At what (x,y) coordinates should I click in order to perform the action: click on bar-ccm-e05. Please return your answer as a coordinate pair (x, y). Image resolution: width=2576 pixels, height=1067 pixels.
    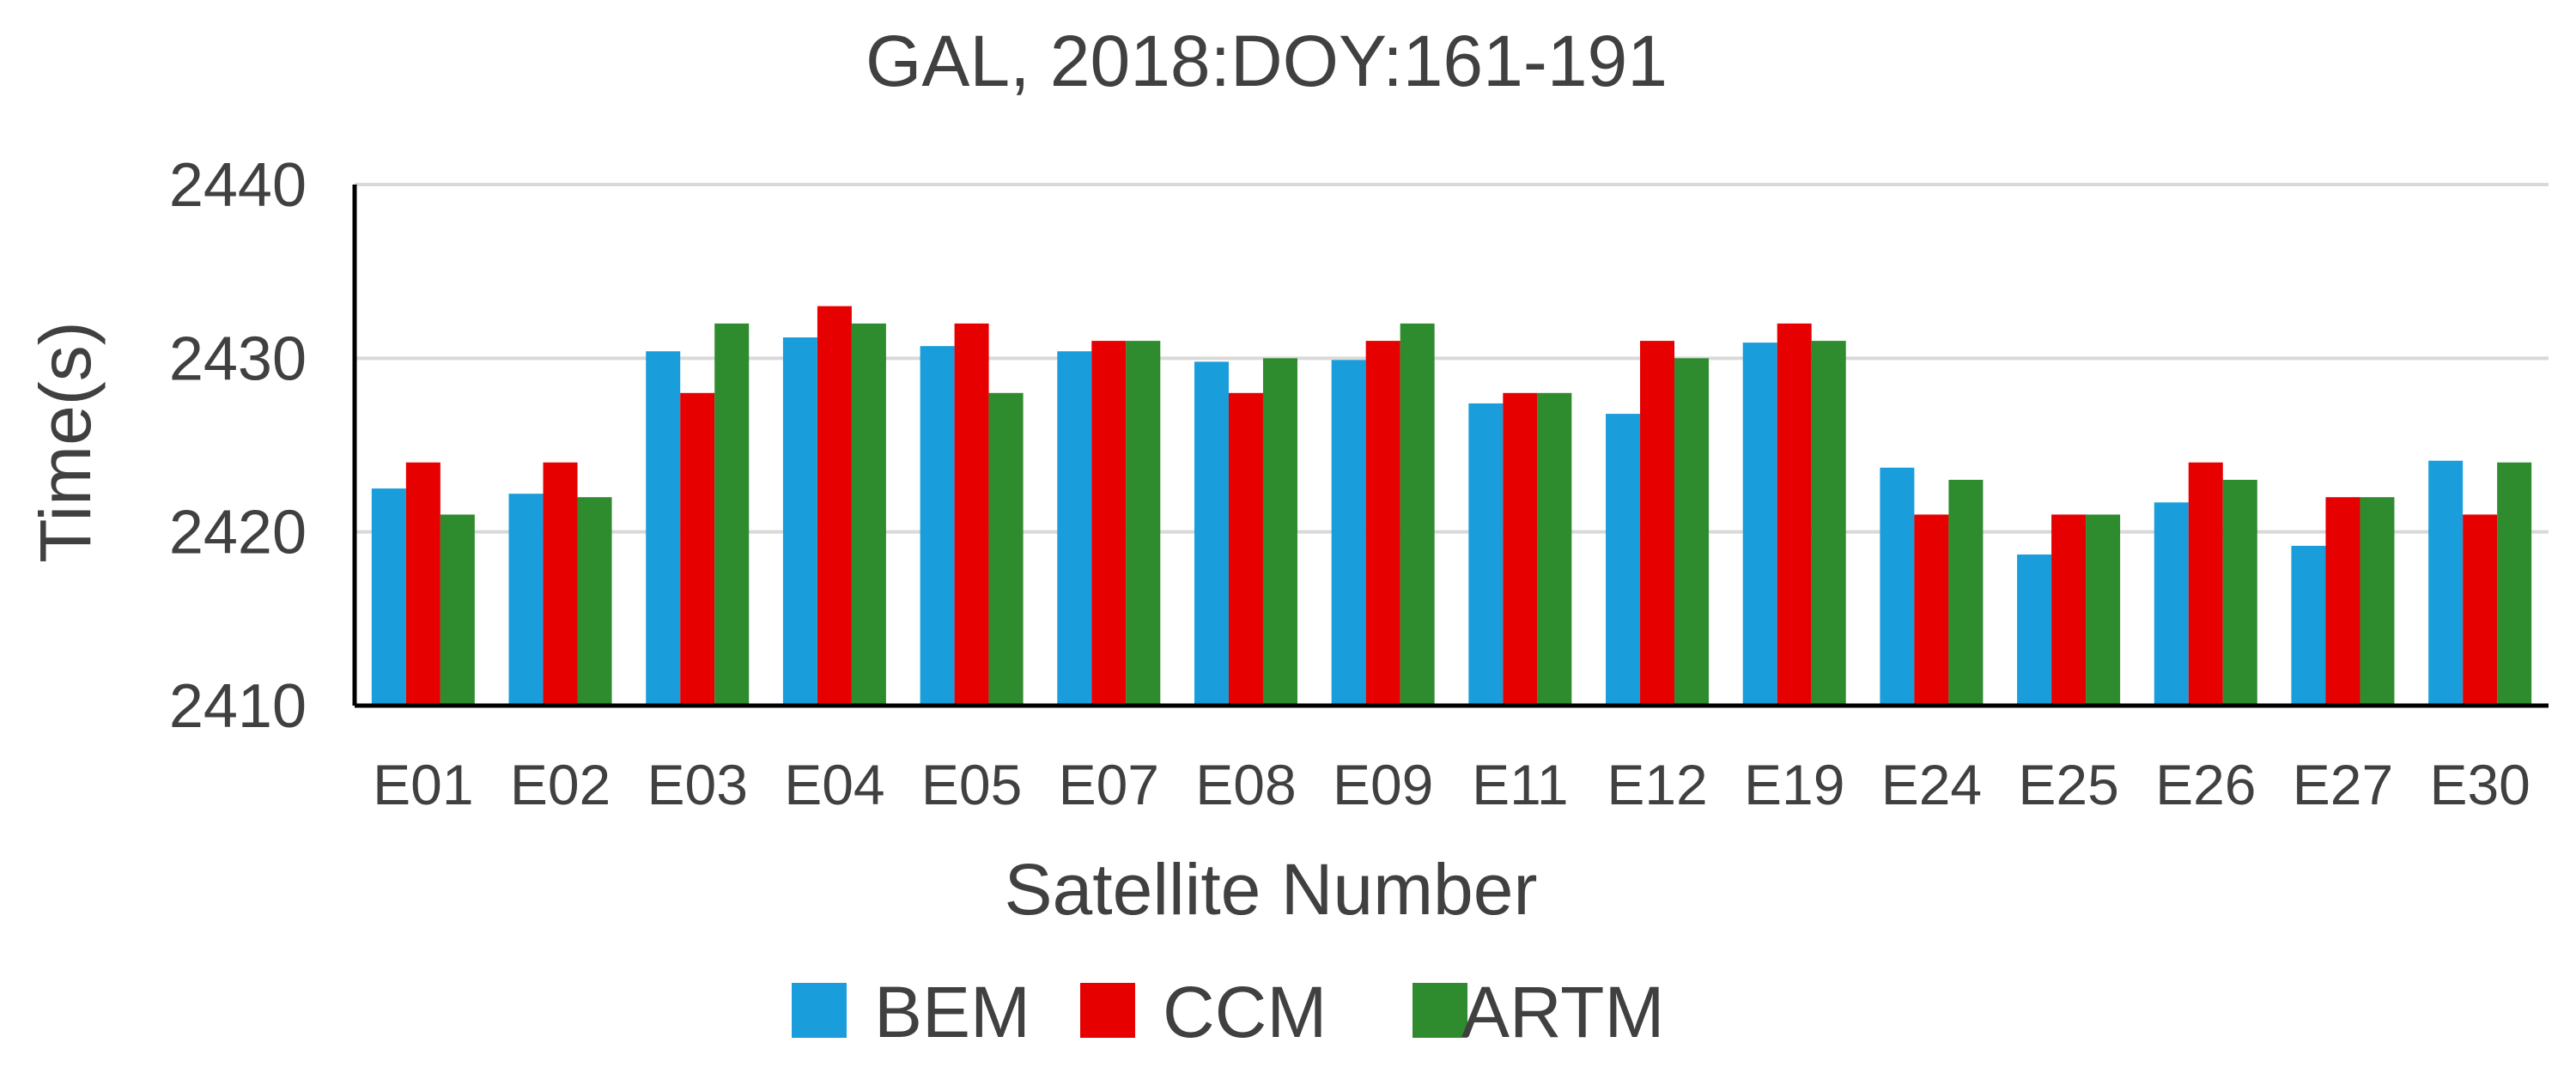
    Looking at the image, I should click on (972, 515).